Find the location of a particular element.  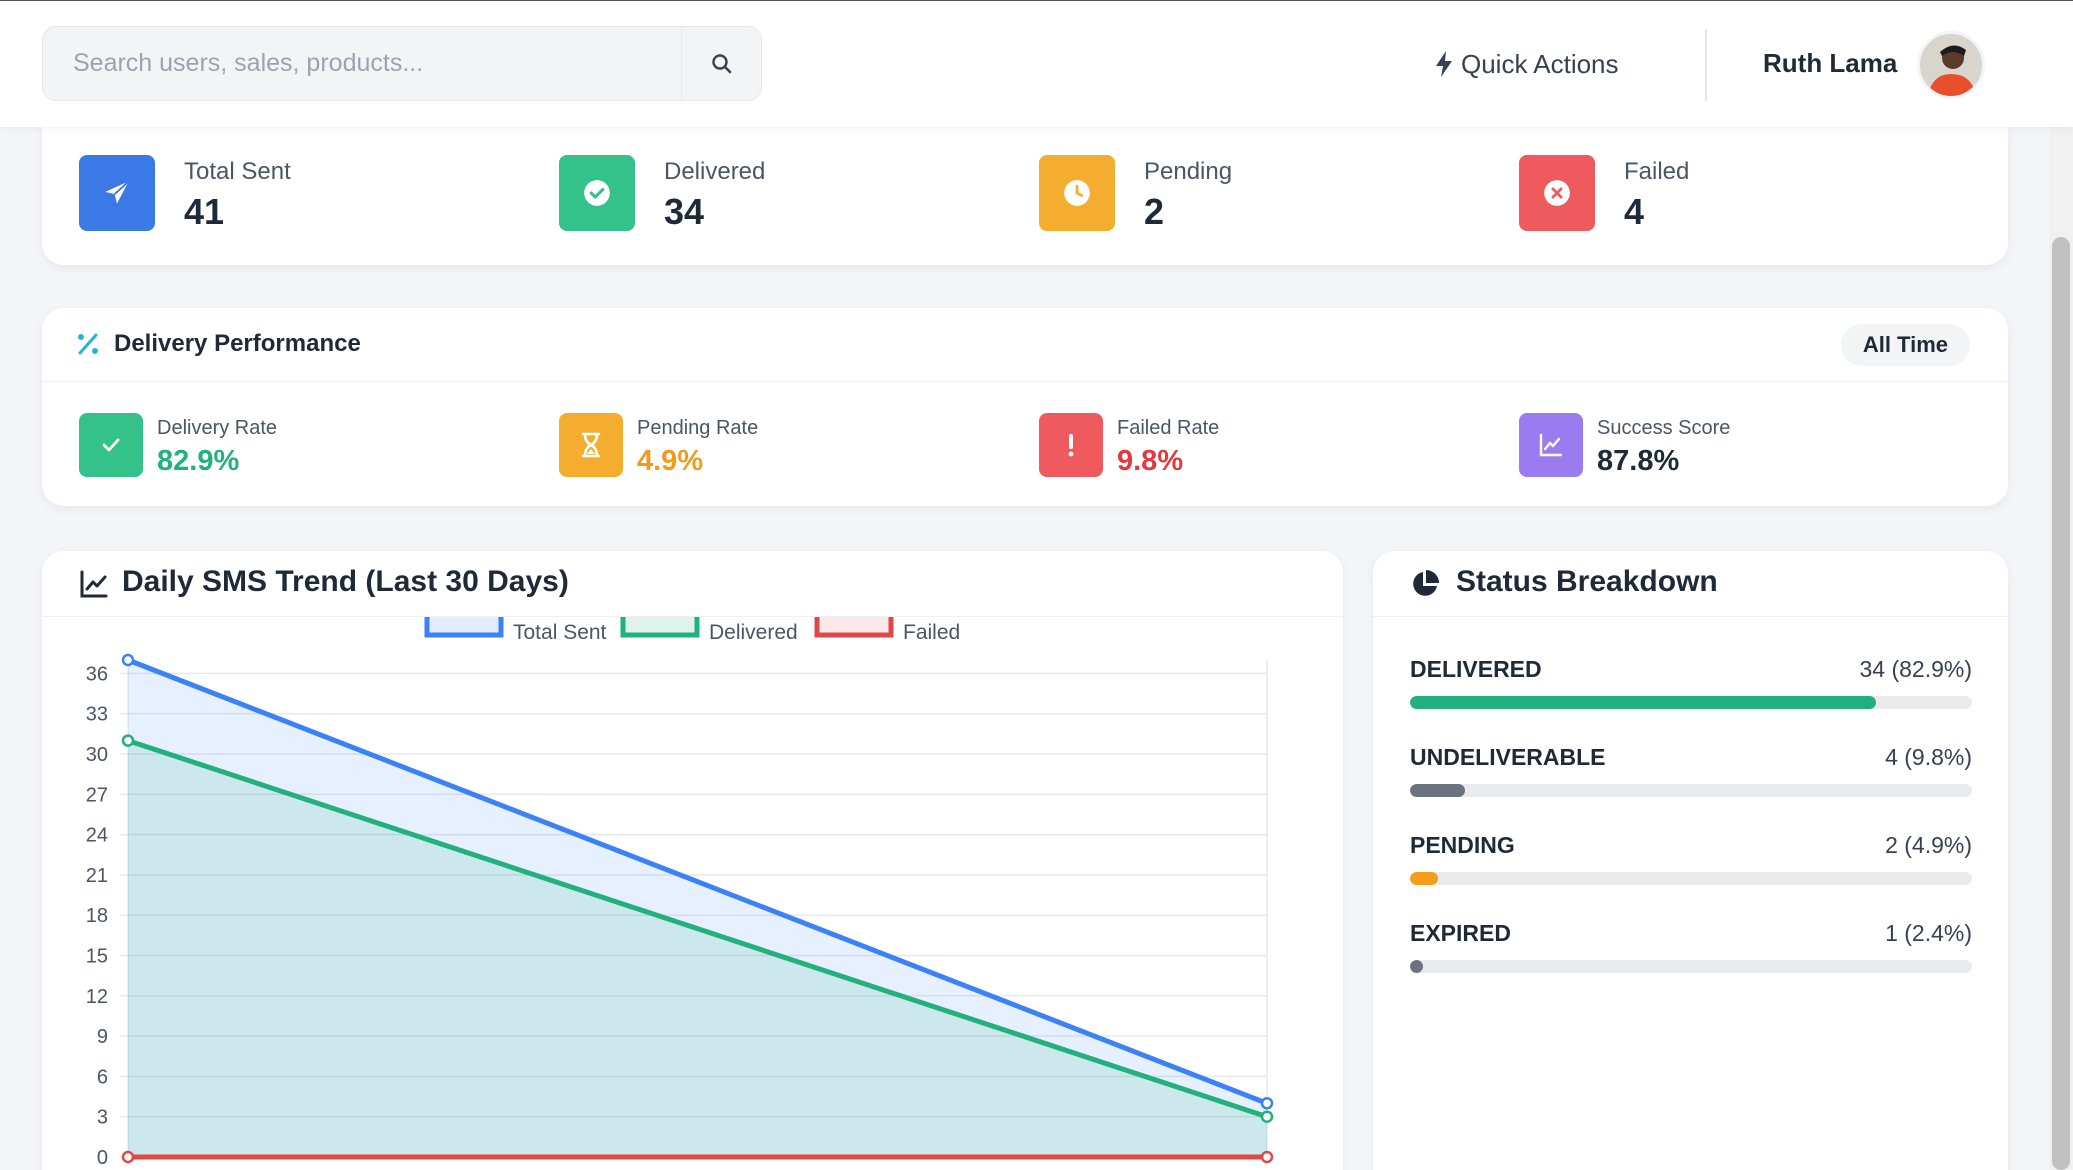

y-tick-label: 3 is located at coordinates (102, 1118).